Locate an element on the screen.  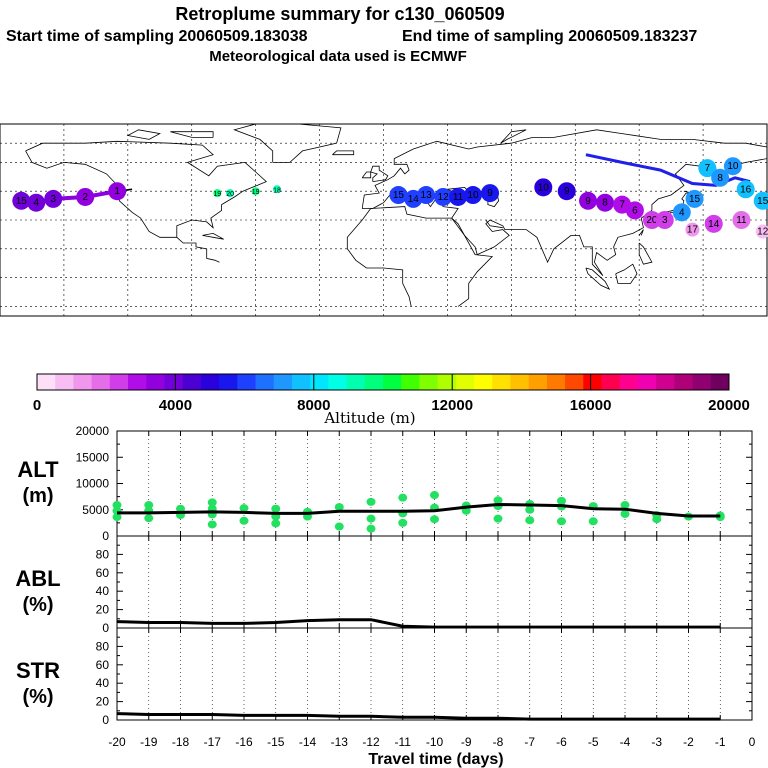
trajectory-point: 3 is located at coordinates (53, 198).